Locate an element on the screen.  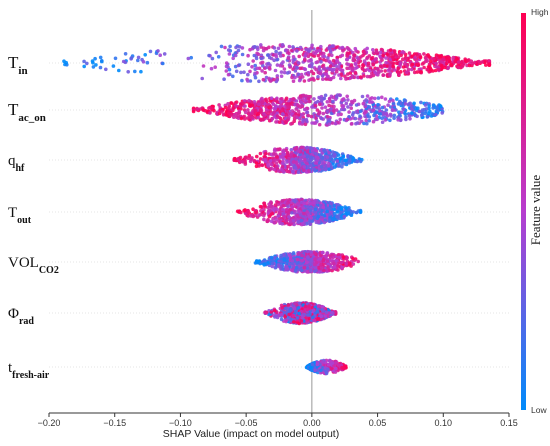
feature-label: qhf is located at coordinates (16, 163).